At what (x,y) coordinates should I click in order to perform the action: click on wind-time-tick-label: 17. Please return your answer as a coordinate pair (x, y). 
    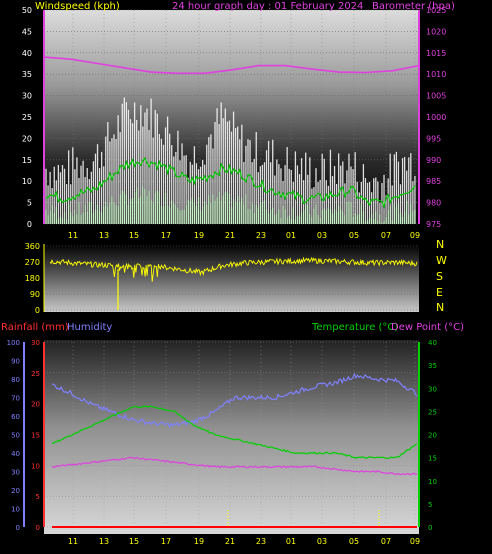
    Looking at the image, I should click on (166, 235).